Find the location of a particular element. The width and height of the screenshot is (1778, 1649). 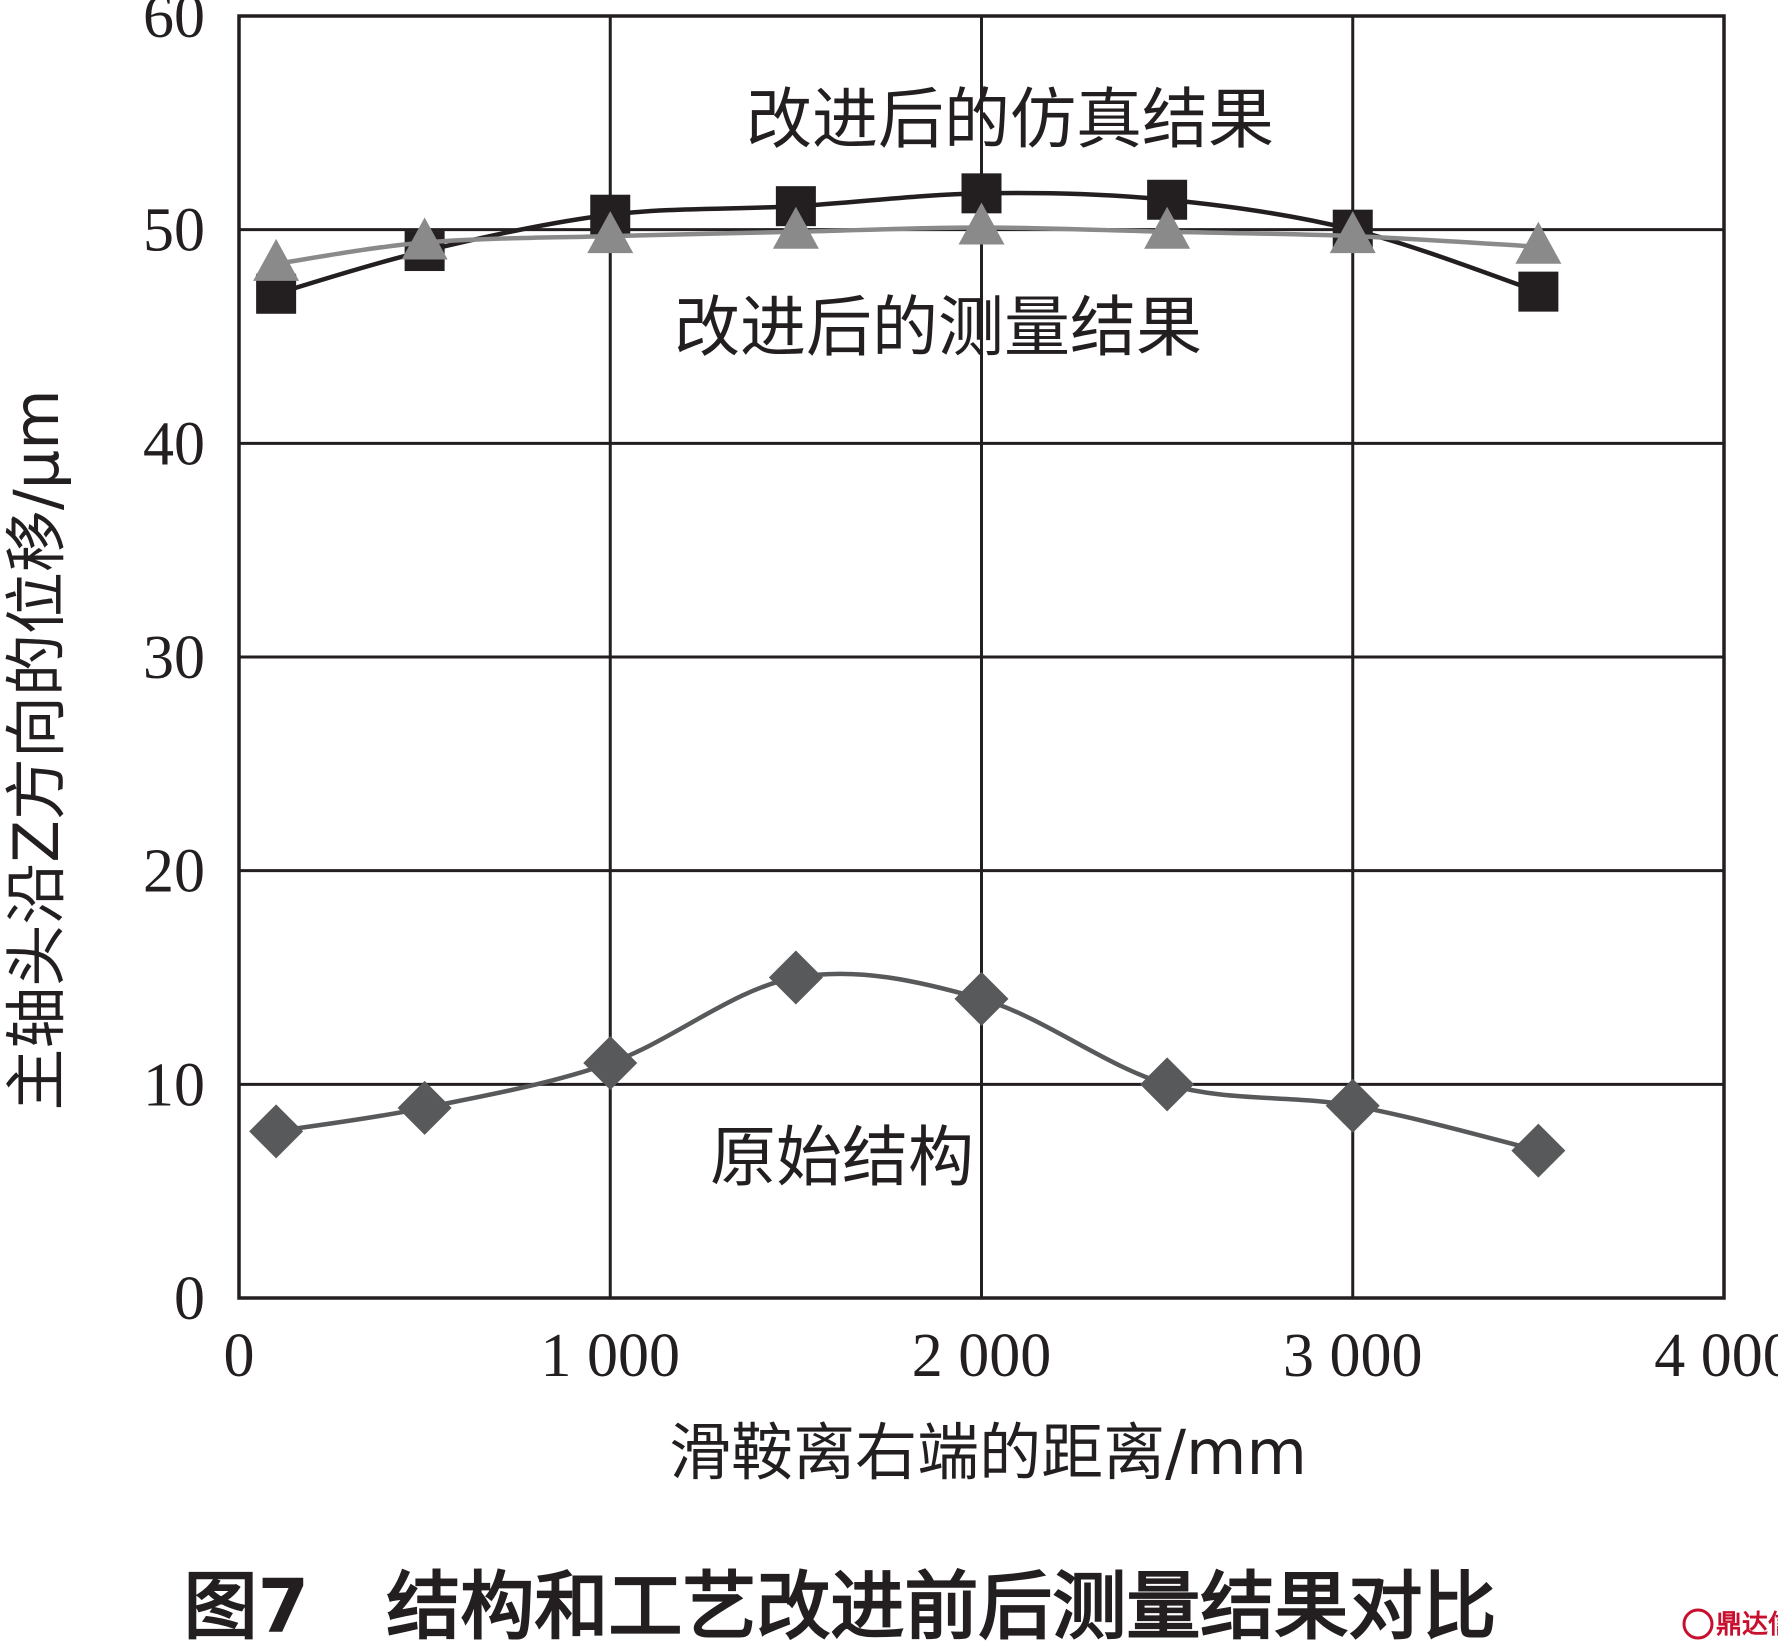

y-tick-label: 10 is located at coordinates (174, 1085).